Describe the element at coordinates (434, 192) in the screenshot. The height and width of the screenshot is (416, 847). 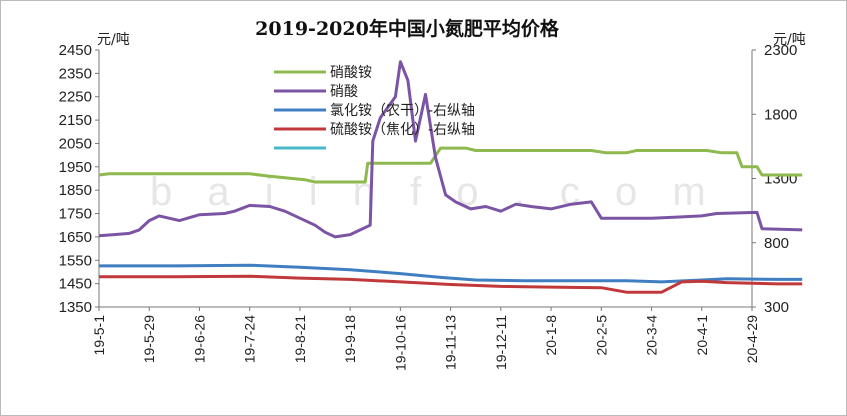
I see `watermark-text: b a i i n f o . c o m` at that location.